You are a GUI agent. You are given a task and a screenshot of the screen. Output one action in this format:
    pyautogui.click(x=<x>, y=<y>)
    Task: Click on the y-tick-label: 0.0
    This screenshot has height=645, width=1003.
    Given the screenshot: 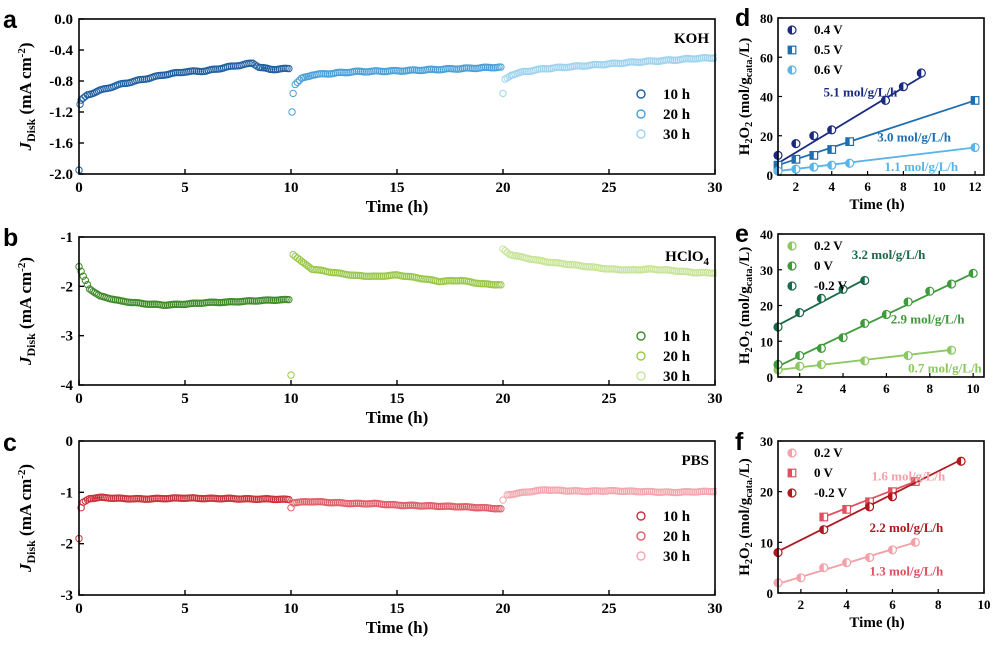 What is the action you would take?
    pyautogui.click(x=63, y=20)
    